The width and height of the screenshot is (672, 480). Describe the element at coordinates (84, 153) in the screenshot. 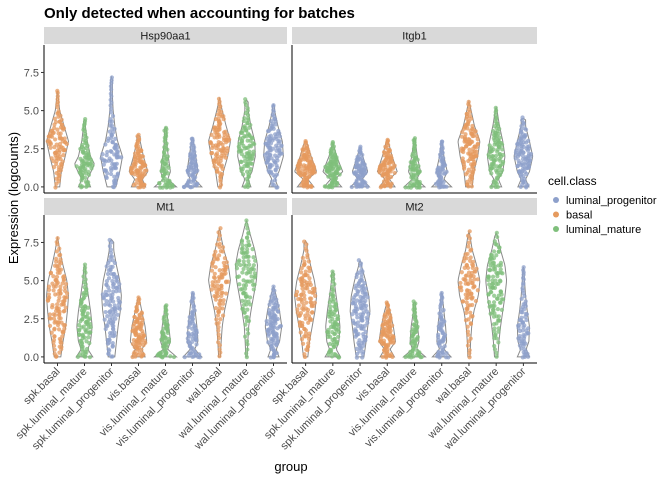

I see `violin-spk.luminal_mature` at that location.